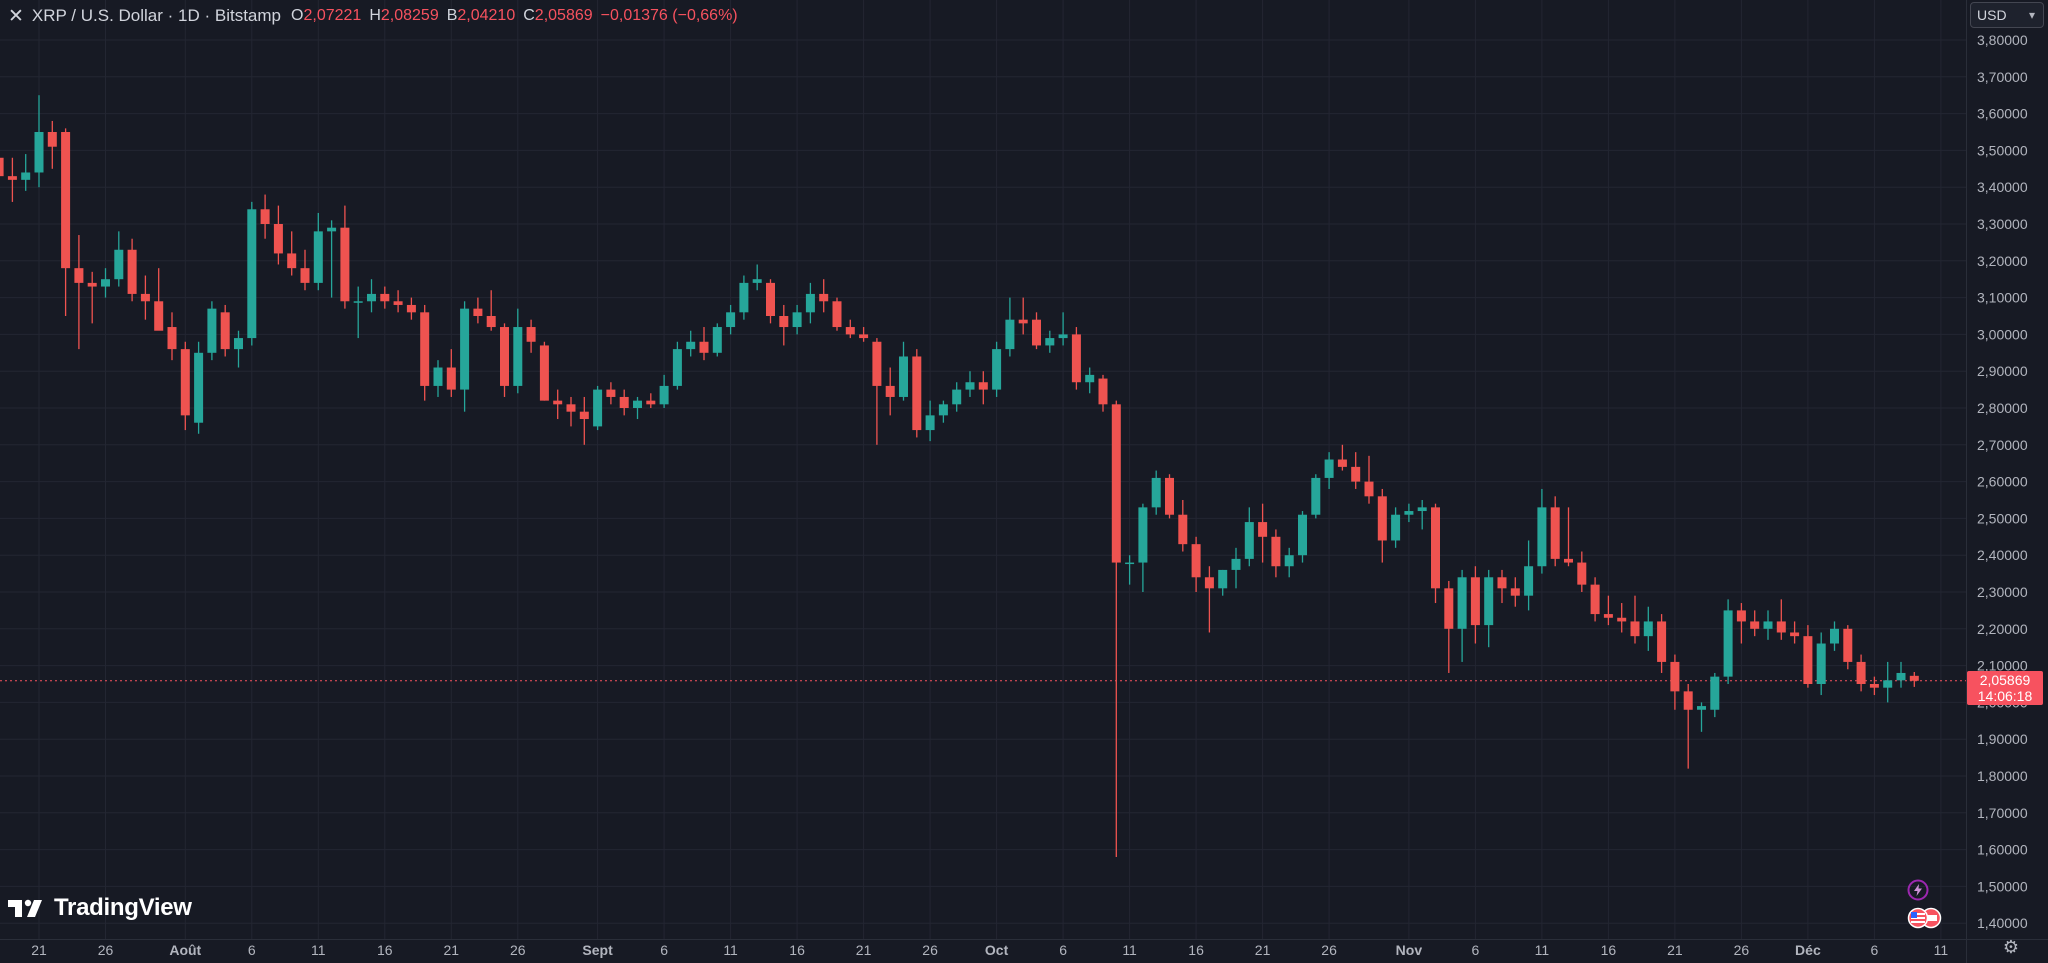 The image size is (2048, 963). I want to click on price-tick-label: 3,20000, so click(2002, 261).